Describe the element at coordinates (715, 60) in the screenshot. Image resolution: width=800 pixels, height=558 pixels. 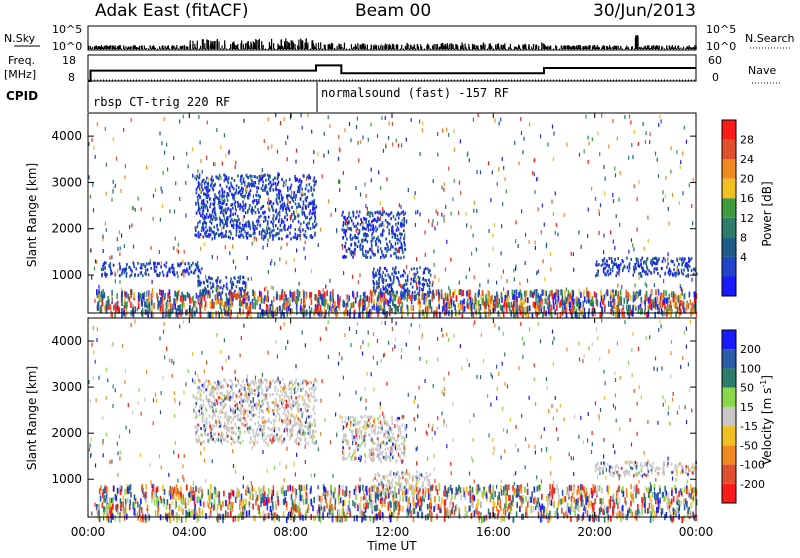
I see `nave-tick-top: 60` at that location.